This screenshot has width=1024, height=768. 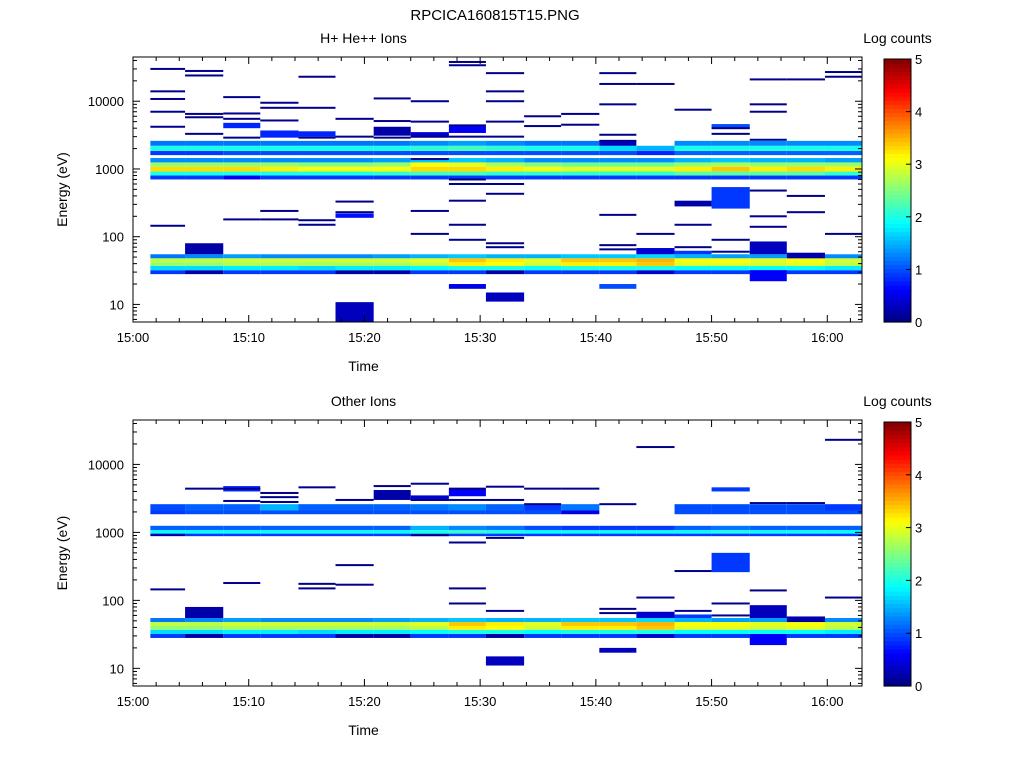 I want to click on x-tick-label: 16:00, so click(x=827, y=337).